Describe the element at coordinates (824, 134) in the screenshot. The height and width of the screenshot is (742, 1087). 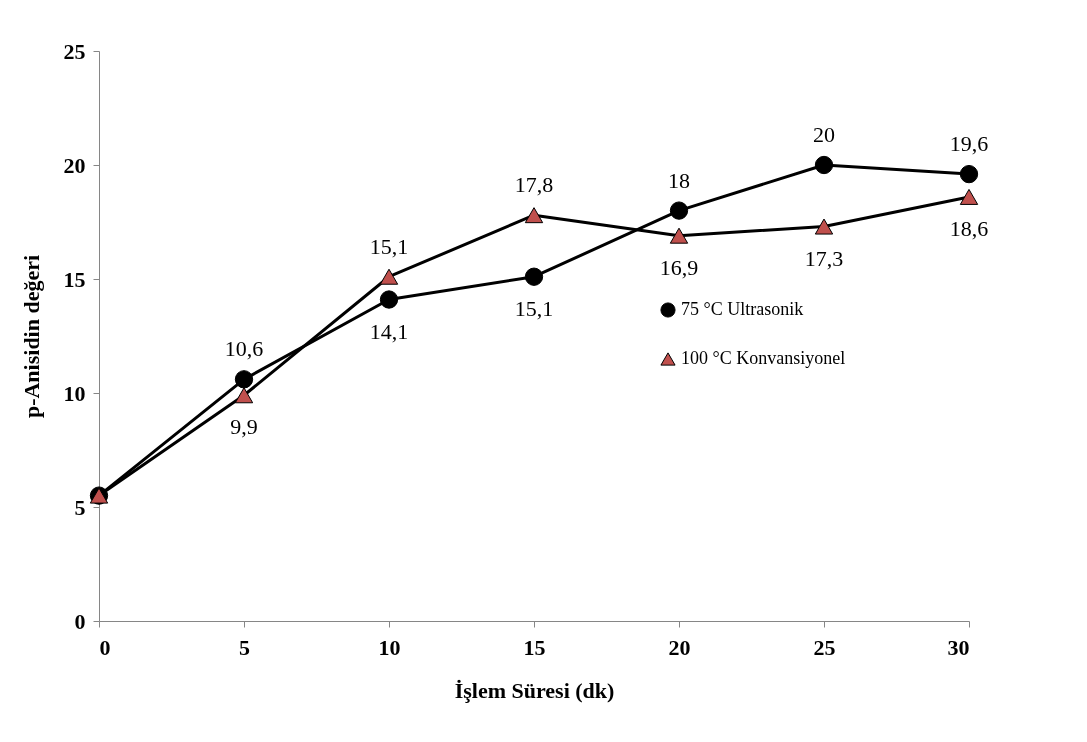
I see `data-label: 20` at that location.